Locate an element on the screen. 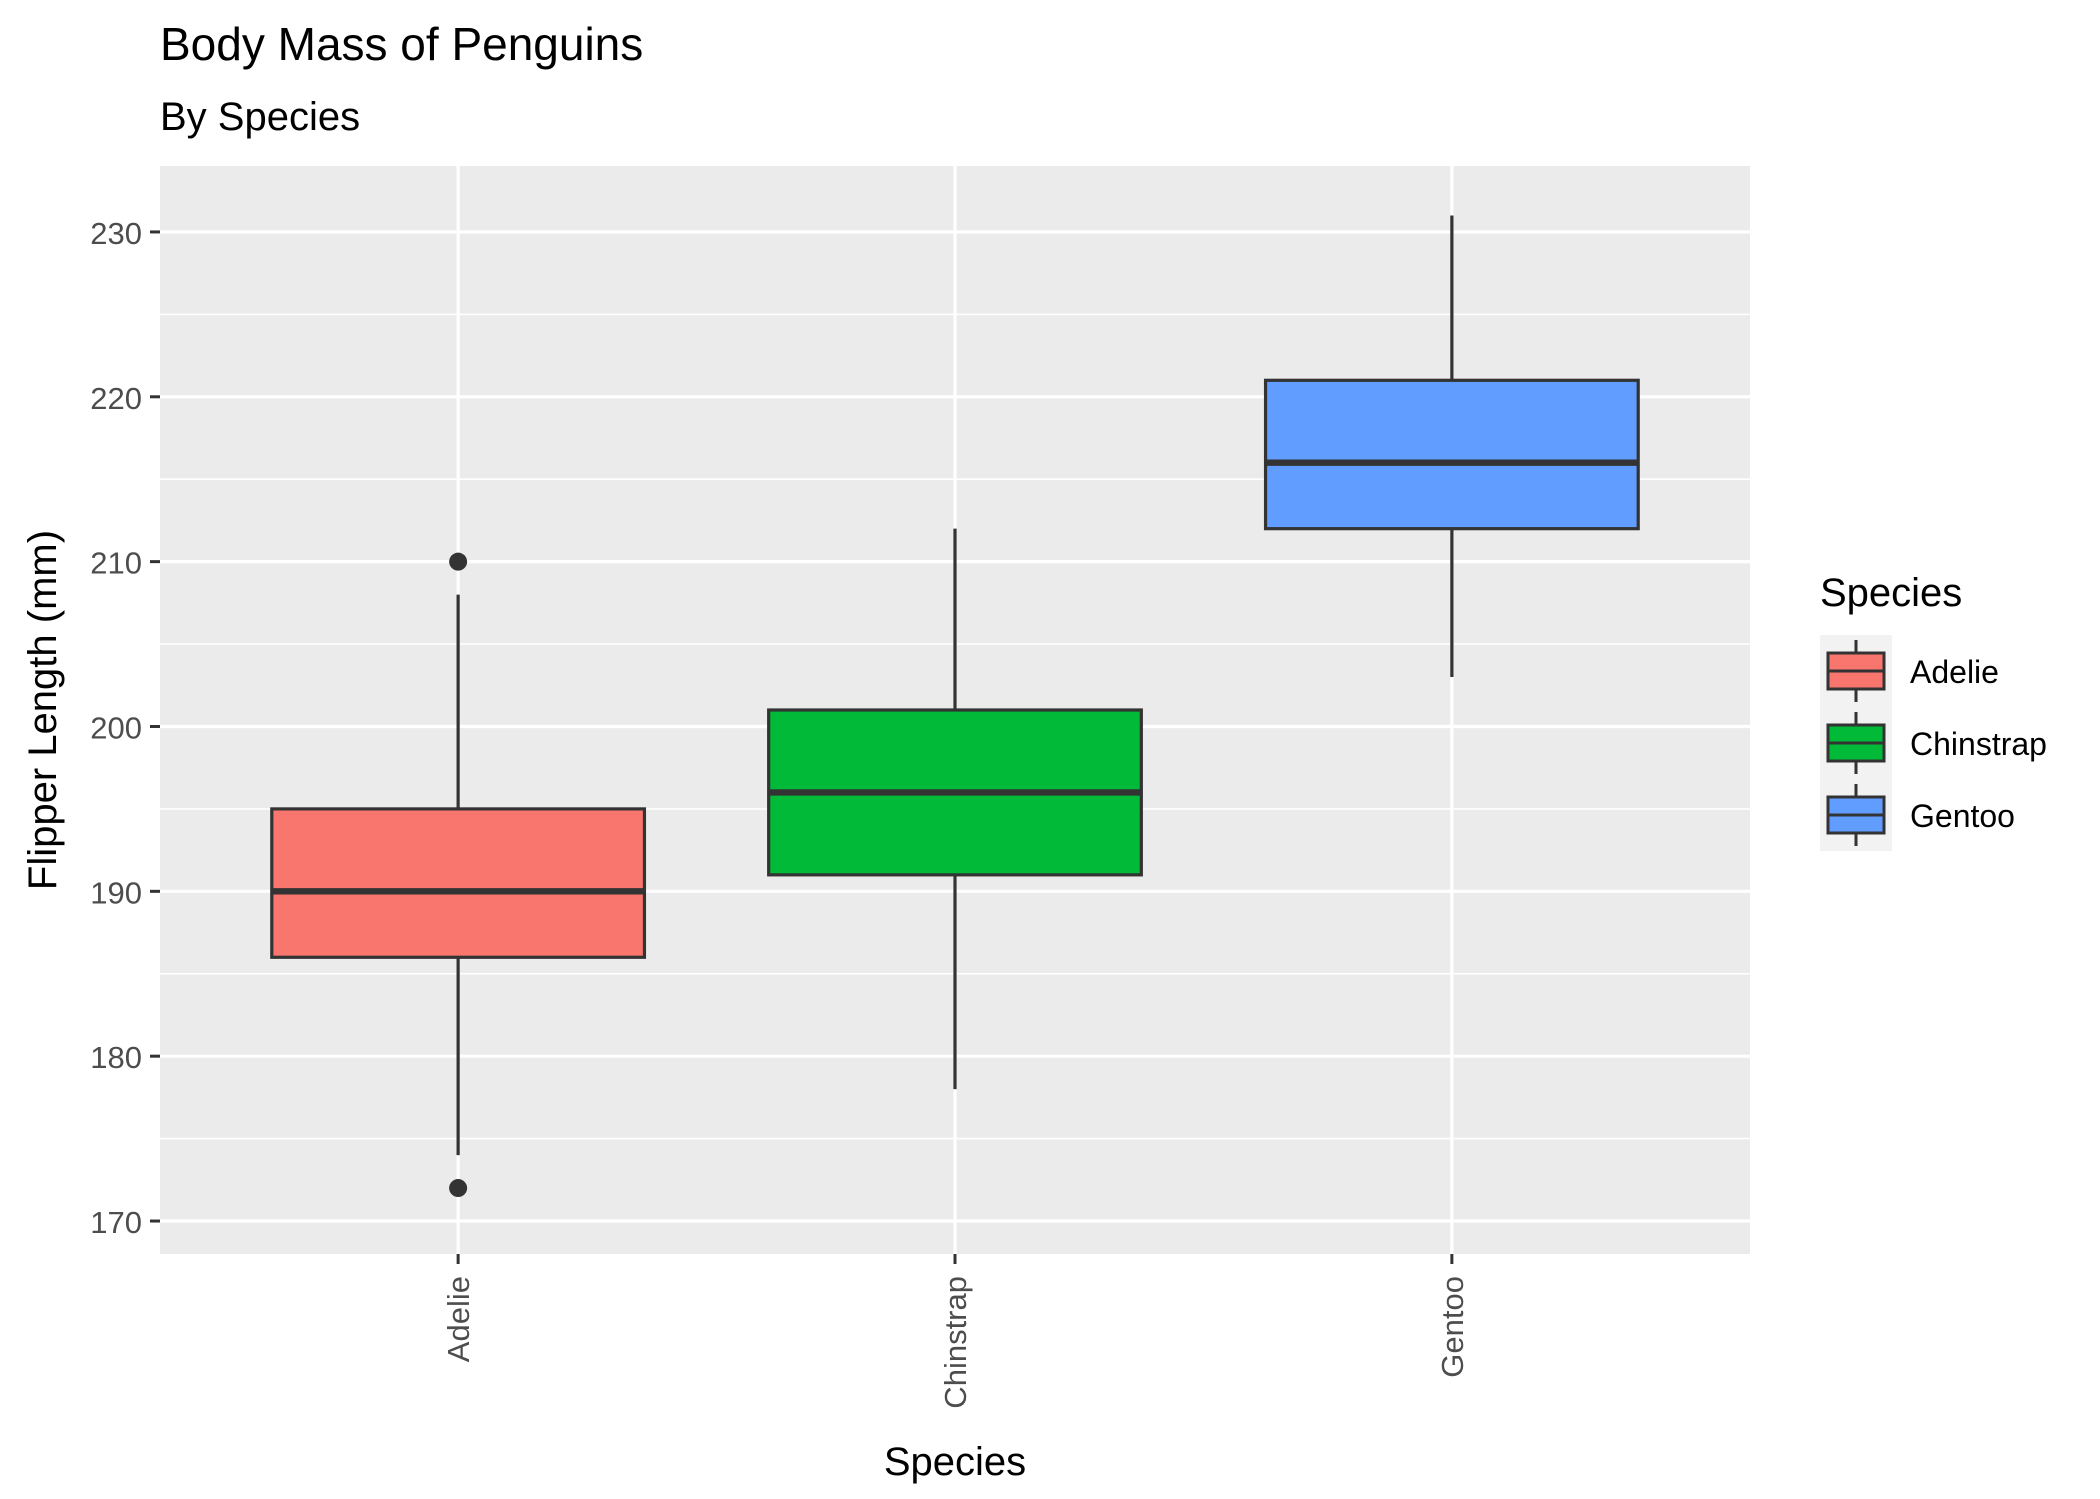 The height and width of the screenshot is (1499, 2100). y-axis: 170 180 190 200 210 220 230 is located at coordinates (125, 728).